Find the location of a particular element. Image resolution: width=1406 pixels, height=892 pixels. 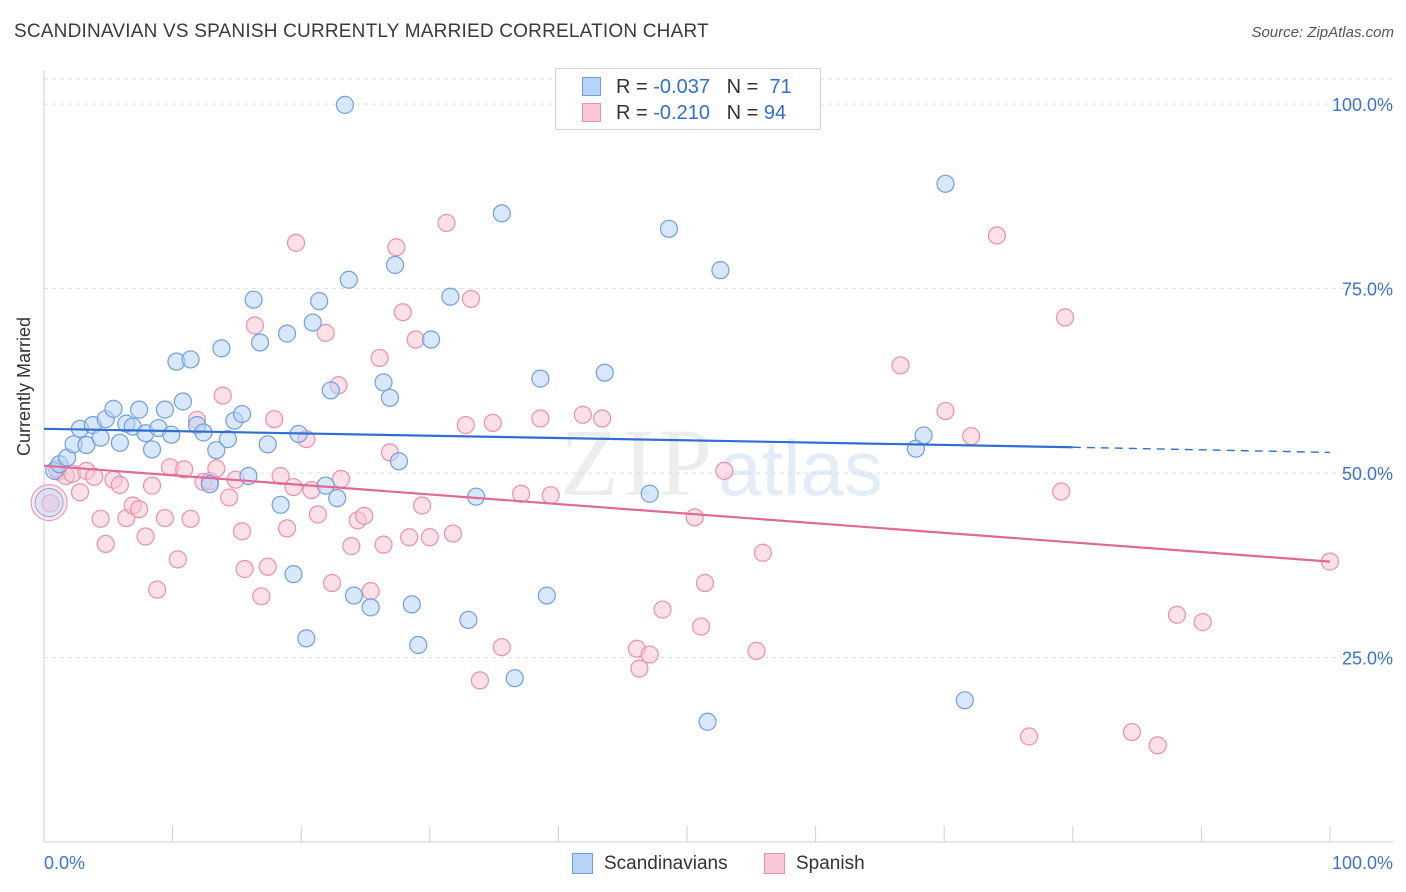

bottom-legend-spanish: Spanish is located at coordinates (824, 864).